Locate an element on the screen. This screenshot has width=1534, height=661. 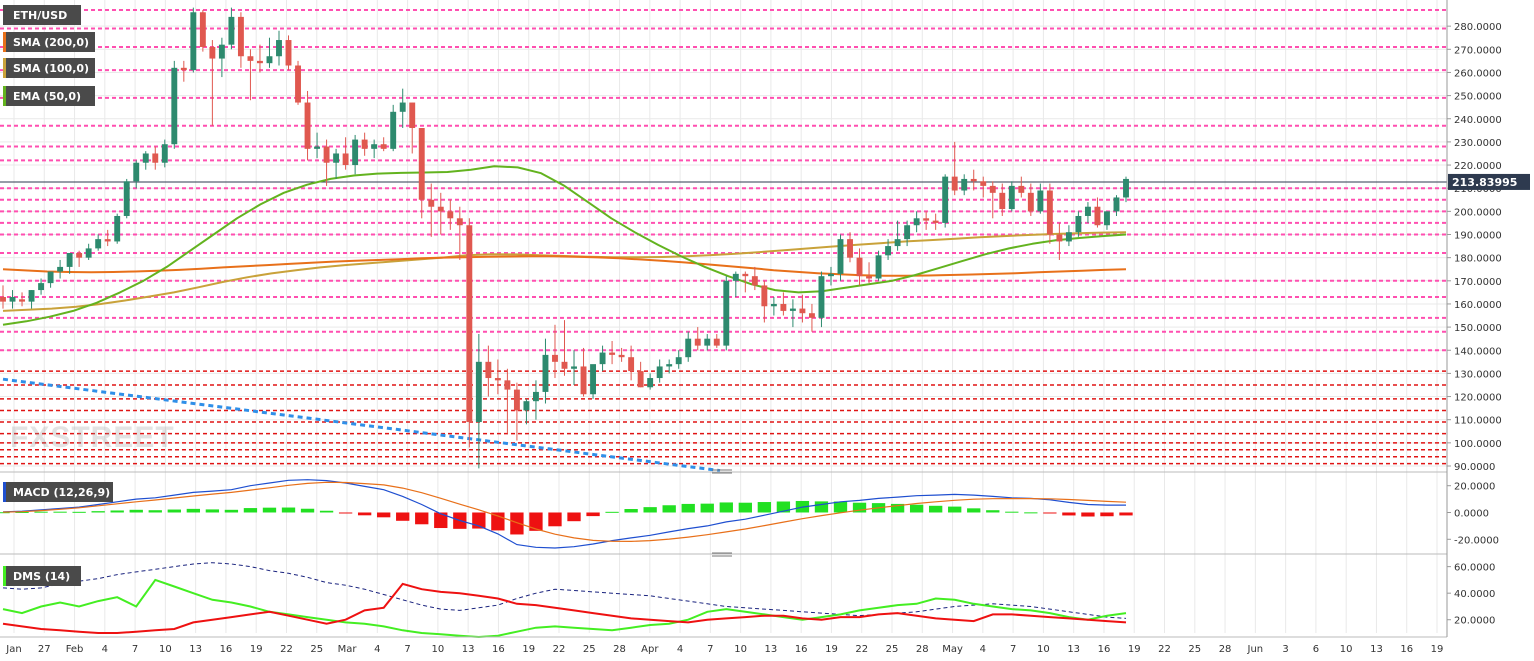
macd-legend-box is located at coordinates (58, 492).